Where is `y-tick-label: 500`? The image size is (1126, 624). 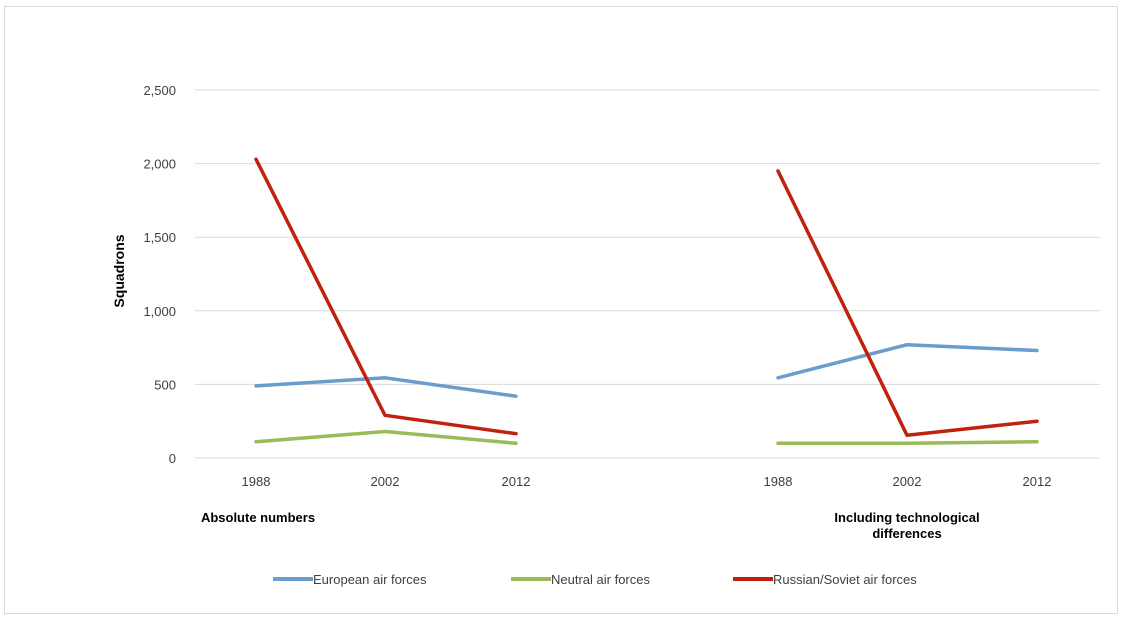 y-tick-label: 500 is located at coordinates (165, 384).